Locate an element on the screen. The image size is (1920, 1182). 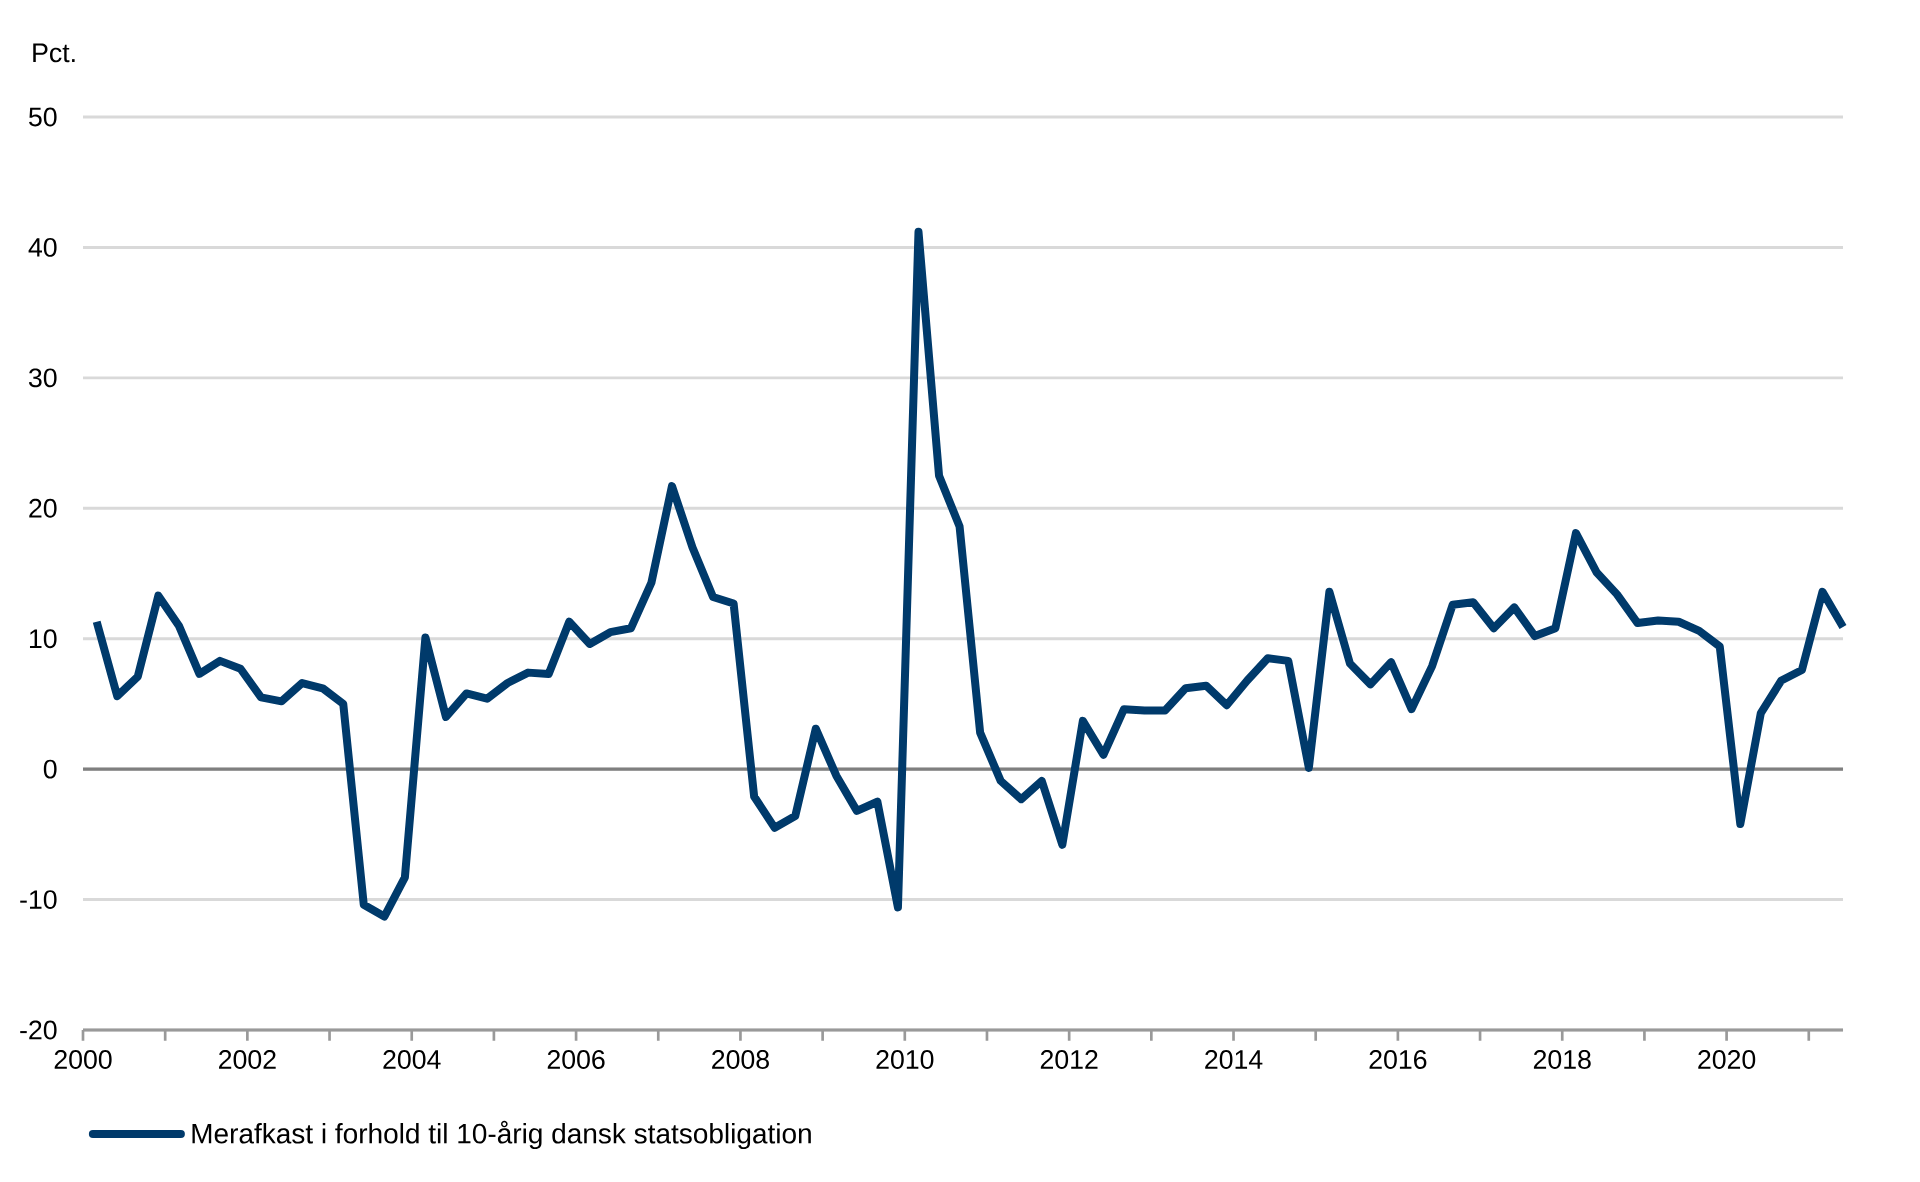
legend-label: Merafkast i forhold til 10-årig dansk statsobligation is located at coordinates (501, 1135).